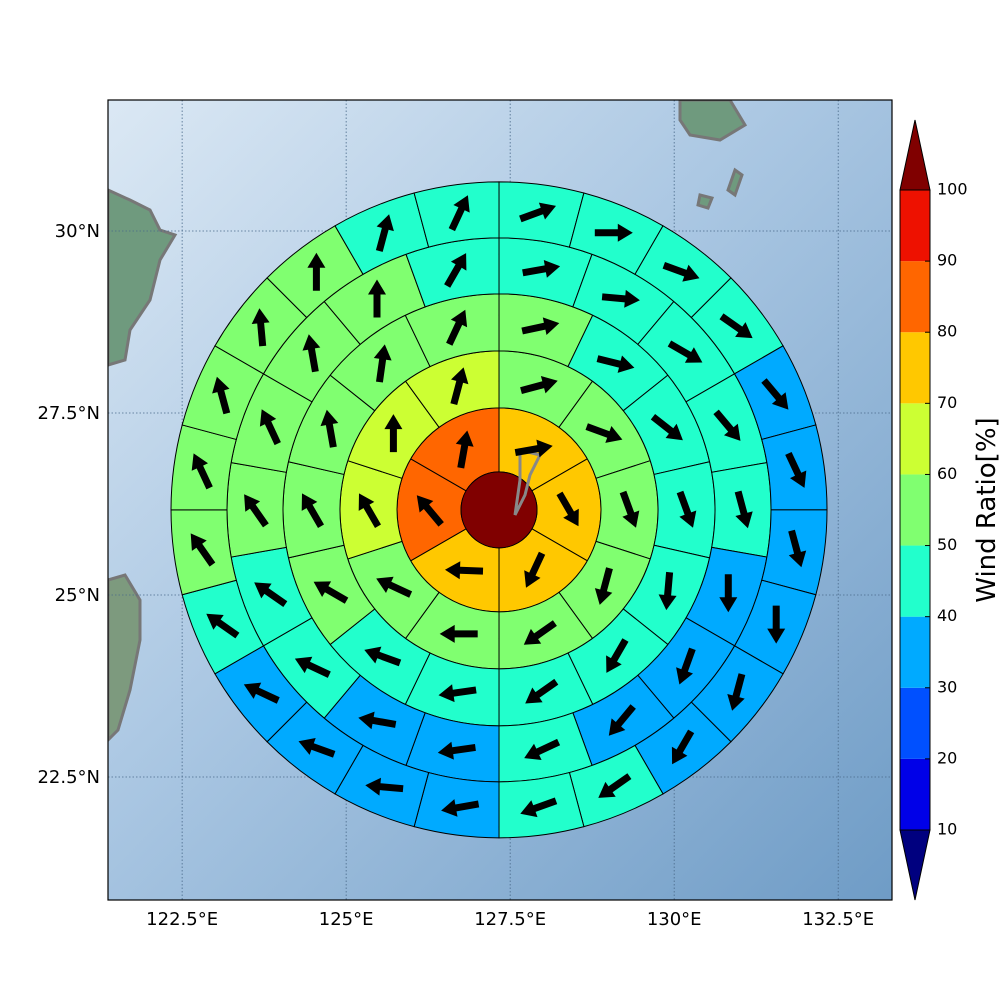 This screenshot has width=1000, height=1004. Describe the element at coordinates (947, 544) in the screenshot. I see `colorbar-tick-label: 50` at that location.